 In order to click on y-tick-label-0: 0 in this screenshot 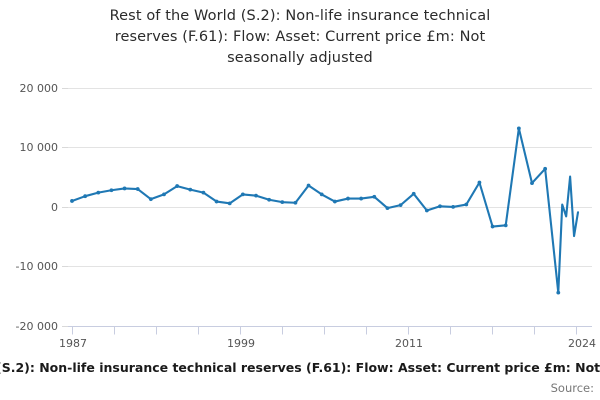, I will do `click(54, 207)`.